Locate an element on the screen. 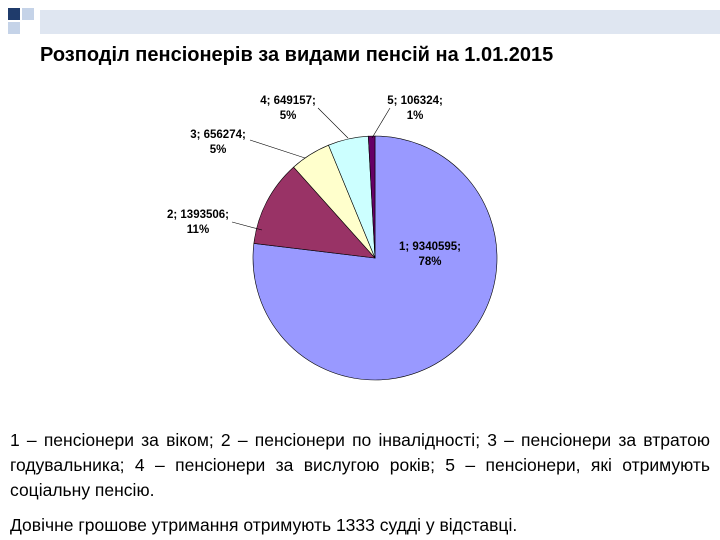  deco-square-dark is located at coordinates (14, 14).